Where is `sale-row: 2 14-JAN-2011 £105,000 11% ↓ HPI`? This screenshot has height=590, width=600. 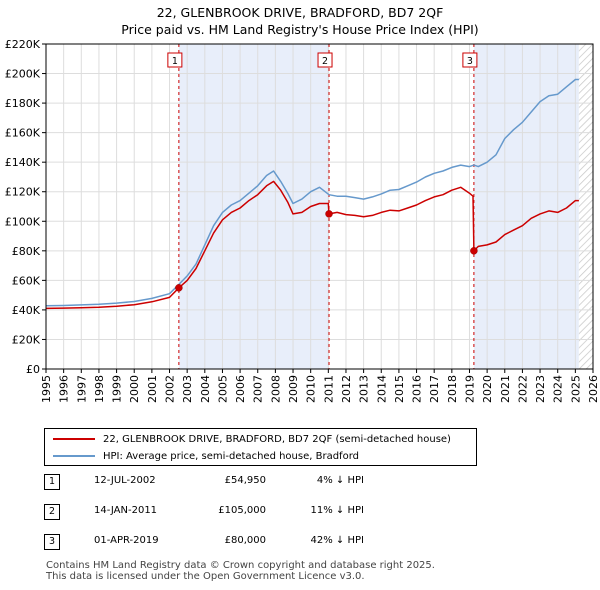 sale-row: 2 14-JAN-2011 £105,000 11% ↓ HPI is located at coordinates (244, 512).